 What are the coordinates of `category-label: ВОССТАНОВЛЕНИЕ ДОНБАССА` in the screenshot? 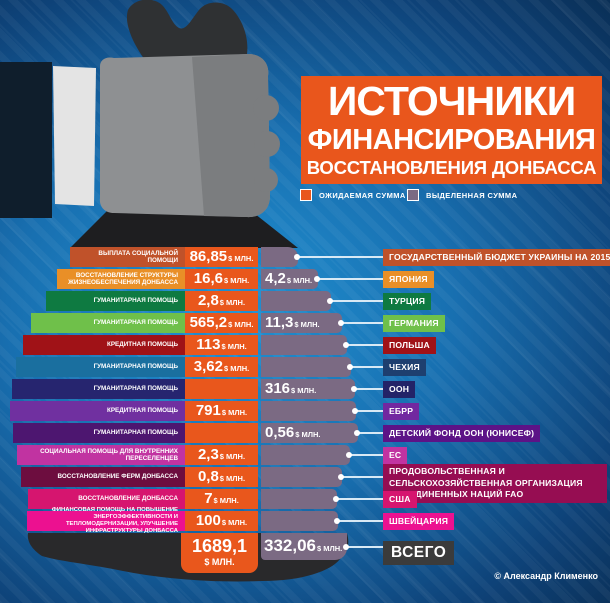 It's located at (128, 499).